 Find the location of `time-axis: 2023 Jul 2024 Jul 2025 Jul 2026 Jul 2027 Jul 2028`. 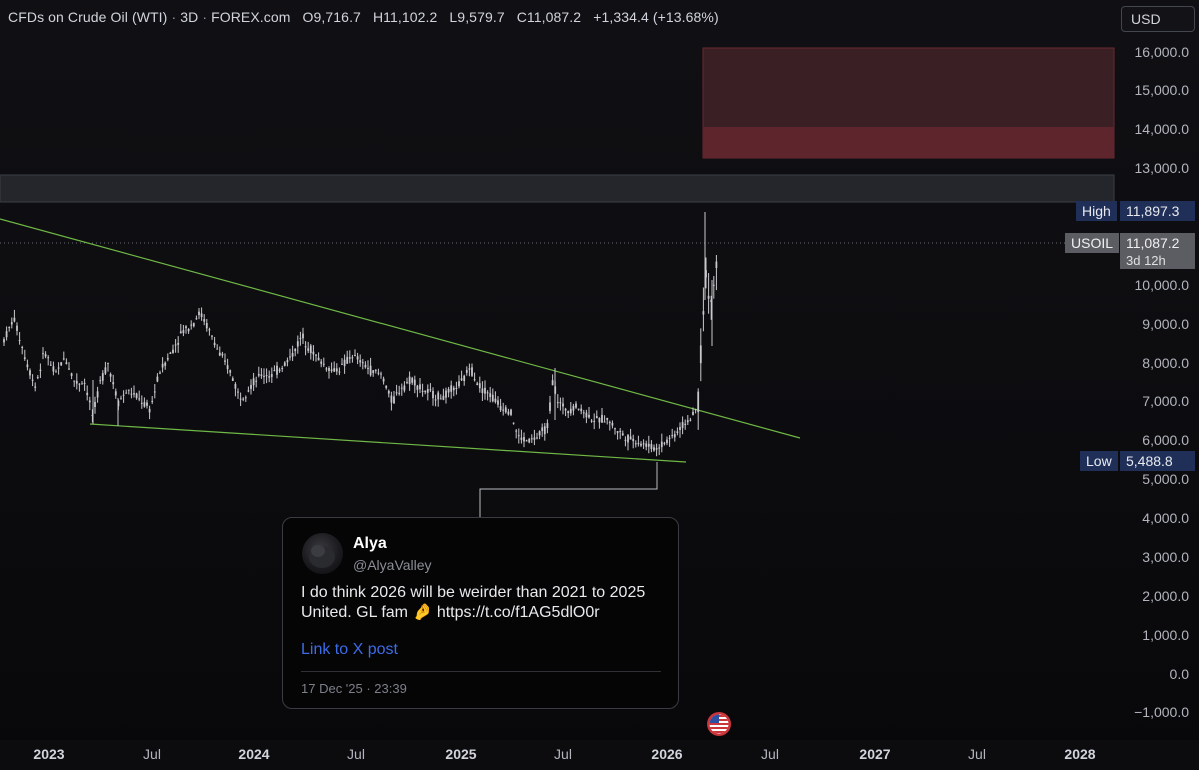

time-axis: 2023 Jul 2024 Jul 2025 Jul 2026 Jul 2027 Jul 2028 is located at coordinates (599, 755).